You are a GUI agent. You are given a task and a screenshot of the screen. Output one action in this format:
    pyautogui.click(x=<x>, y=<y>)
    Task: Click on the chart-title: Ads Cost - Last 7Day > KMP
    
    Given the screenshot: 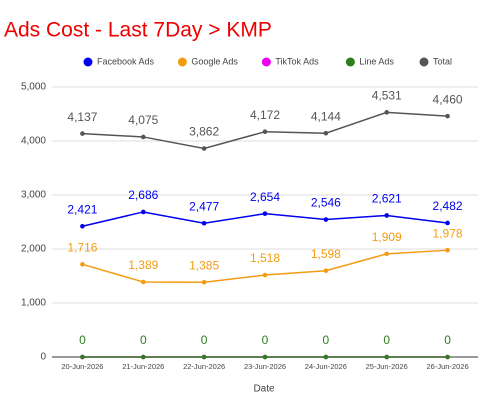 What is the action you would take?
    pyautogui.click(x=138, y=30)
    